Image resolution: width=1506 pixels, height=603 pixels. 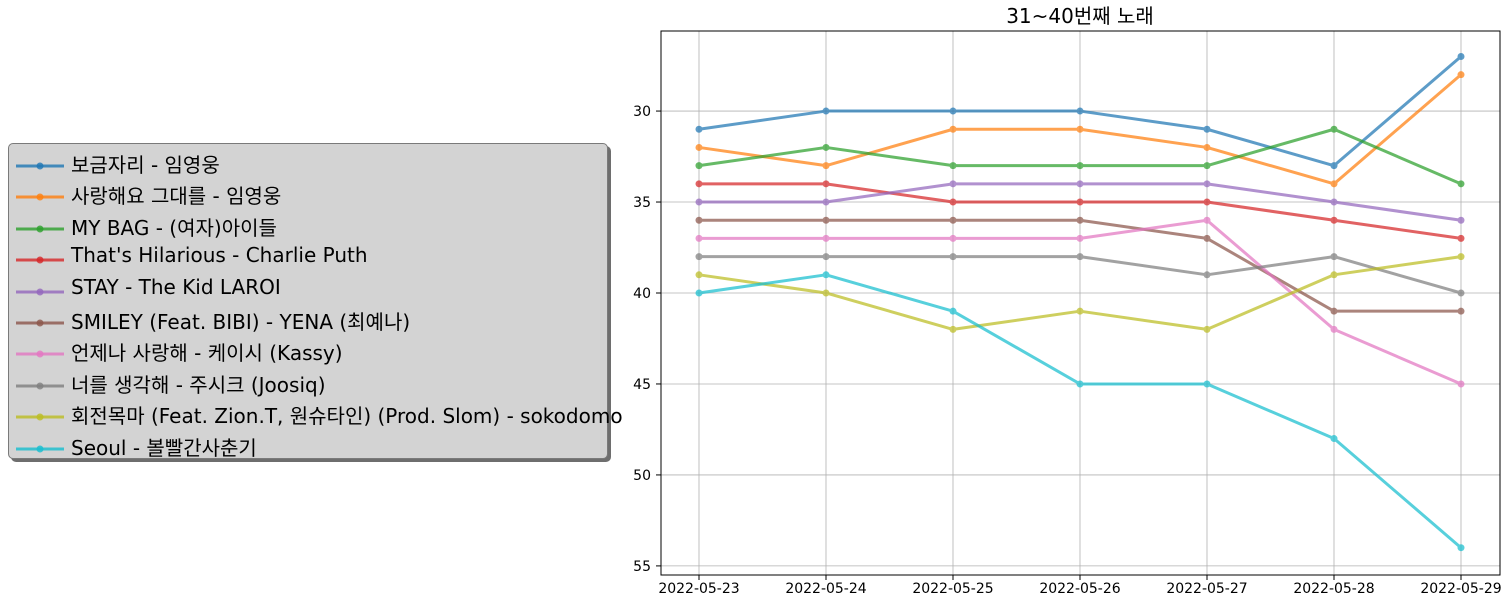 I want to click on legend-item: SMILEY (Feat. BIBI) - YENA (최예나), so click(x=308, y=320).